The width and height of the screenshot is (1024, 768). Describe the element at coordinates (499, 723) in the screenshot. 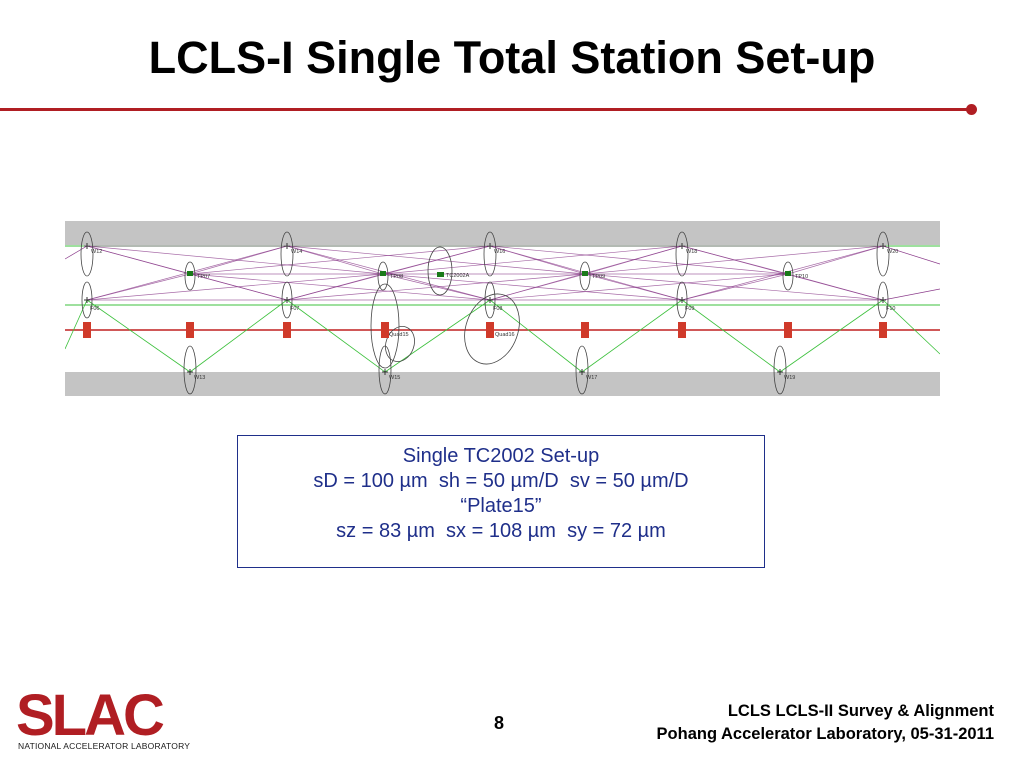

I see `page-number: 8` at that location.